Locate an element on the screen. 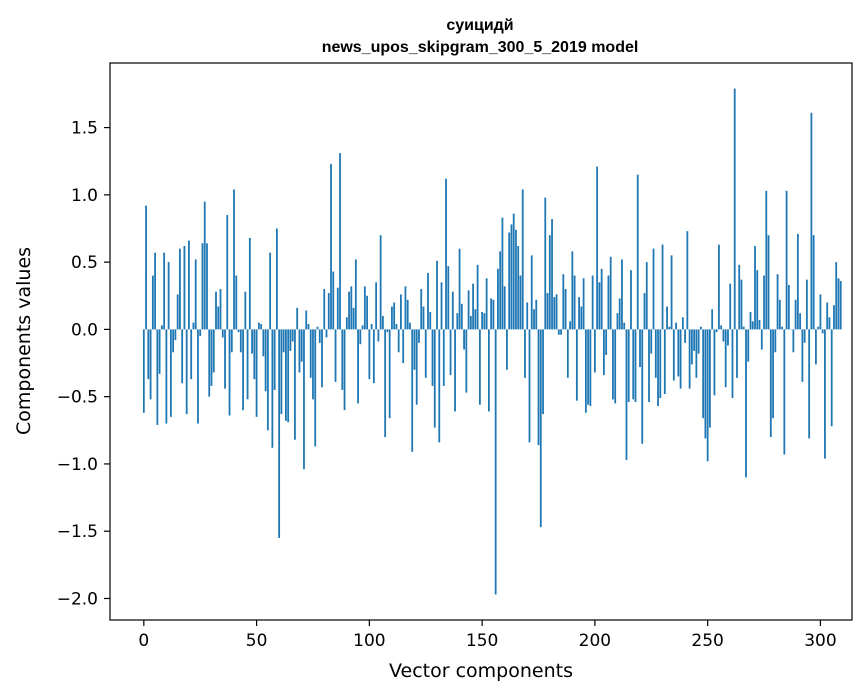 This screenshot has height=696, width=867. y-tick-label: 1.5 is located at coordinates (84, 129).